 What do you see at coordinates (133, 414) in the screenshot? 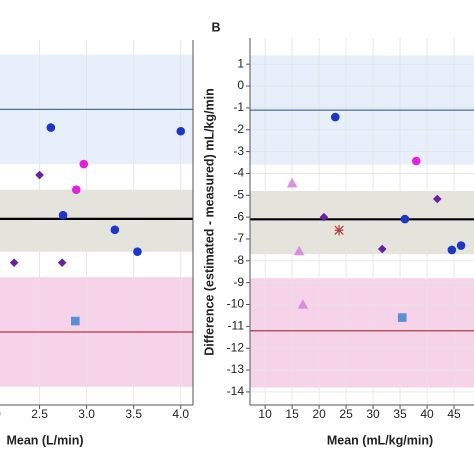
I see `x-tick-label: 3.5` at bounding box center [133, 414].